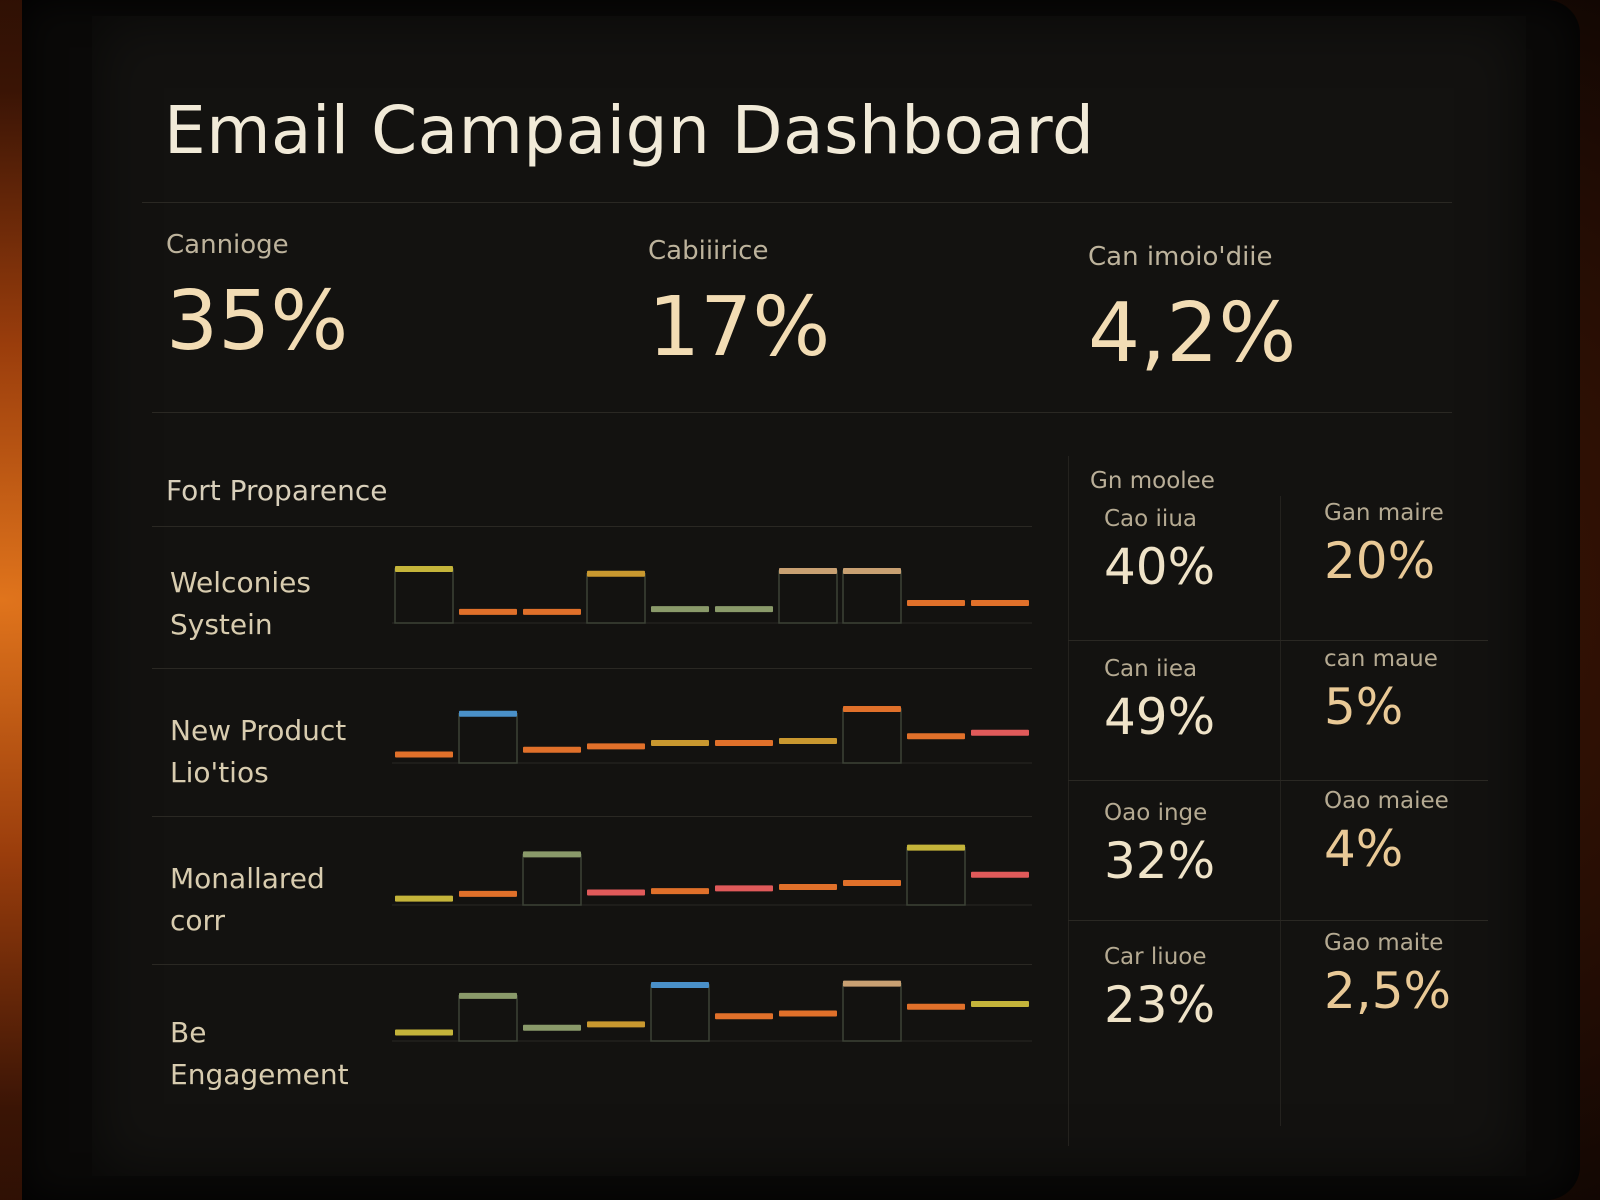 The image size is (1600, 1200). Describe the element at coordinates (275, 604) in the screenshot. I see `row-label-1: Welconies Systein` at that location.